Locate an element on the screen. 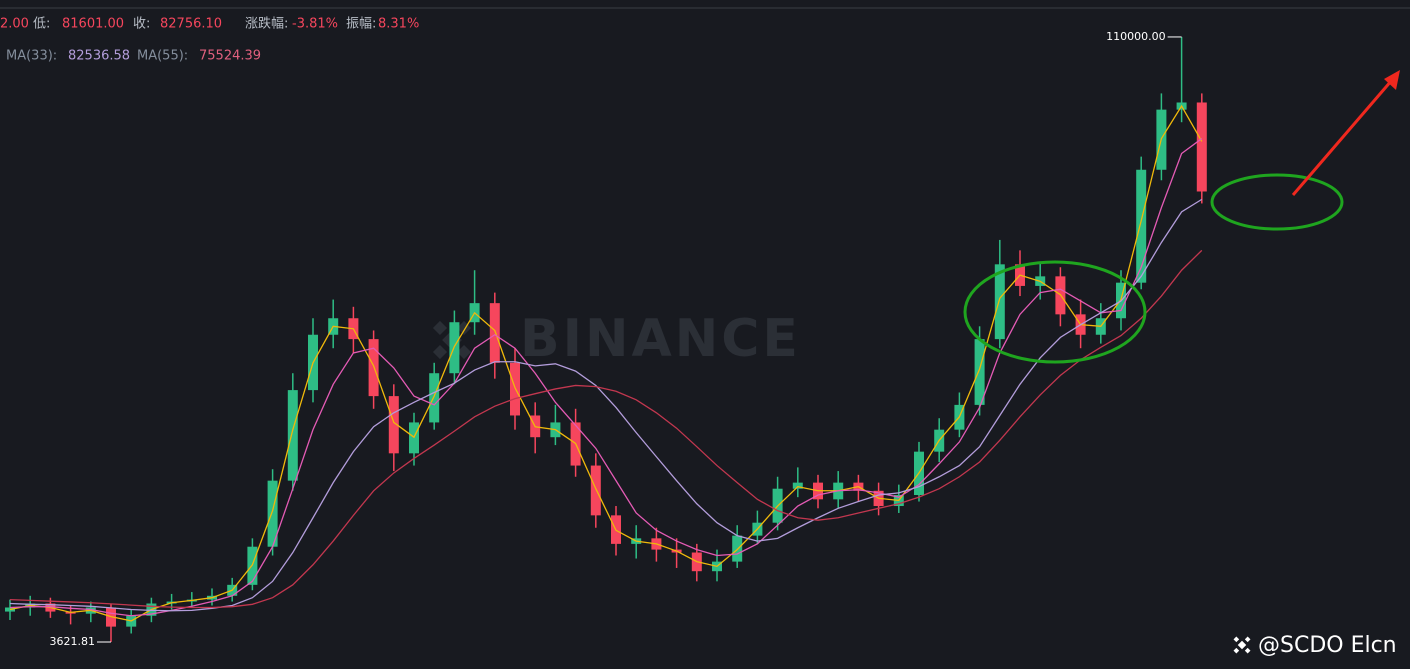 This screenshot has height=669, width=1410. header-item: 2.00 is located at coordinates (14, 24).